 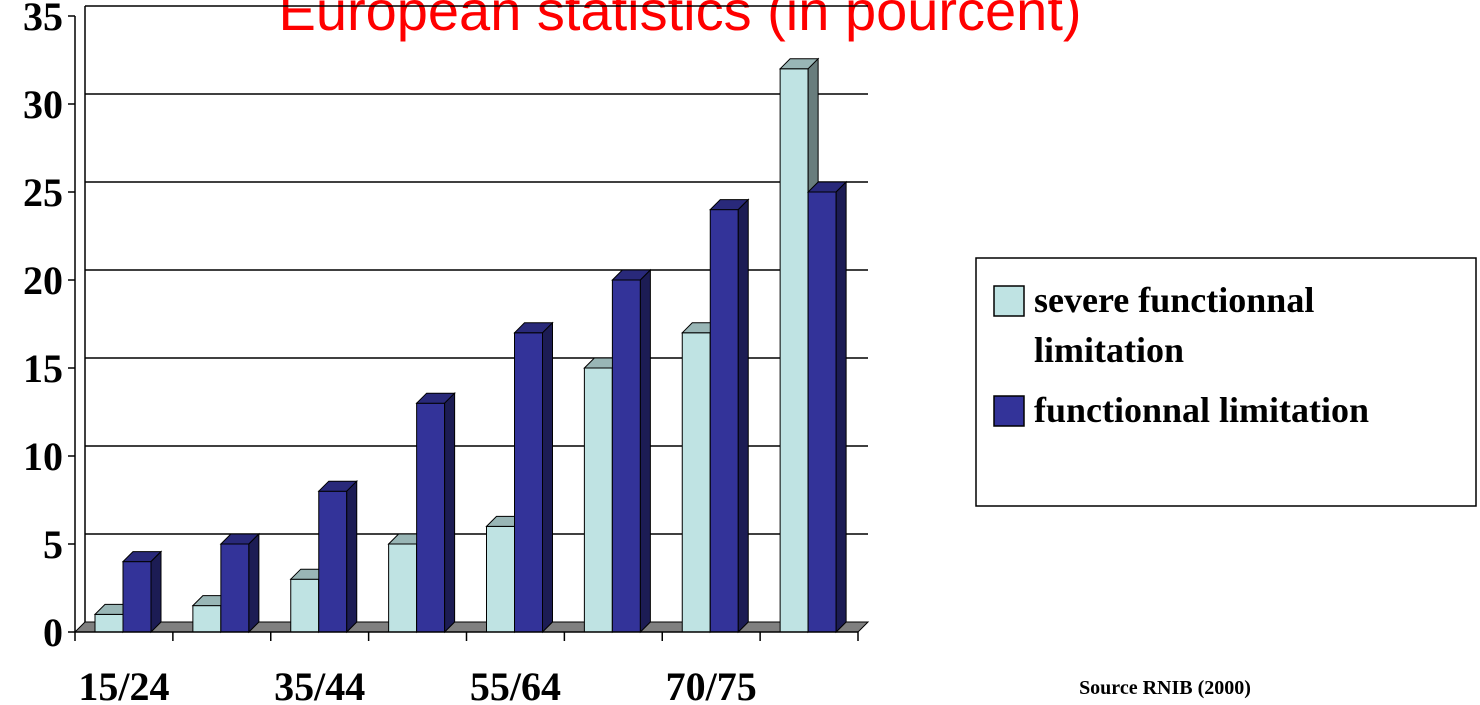 I want to click on legend-label-severe-line1: severe functionnal, so click(x=1174, y=300).